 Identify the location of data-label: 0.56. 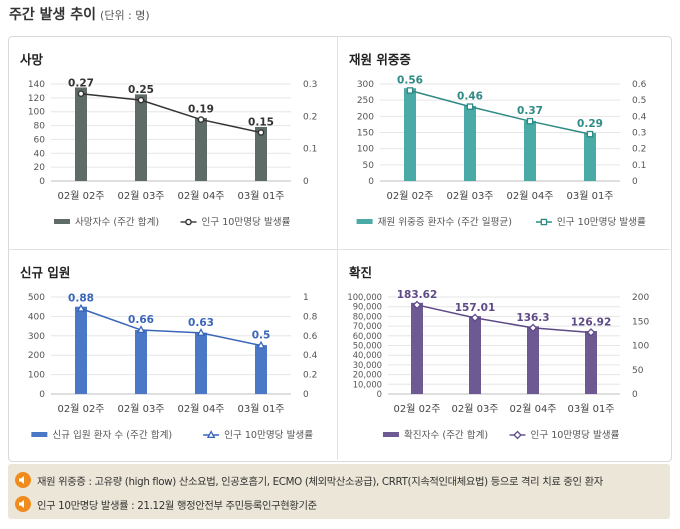
(410, 80).